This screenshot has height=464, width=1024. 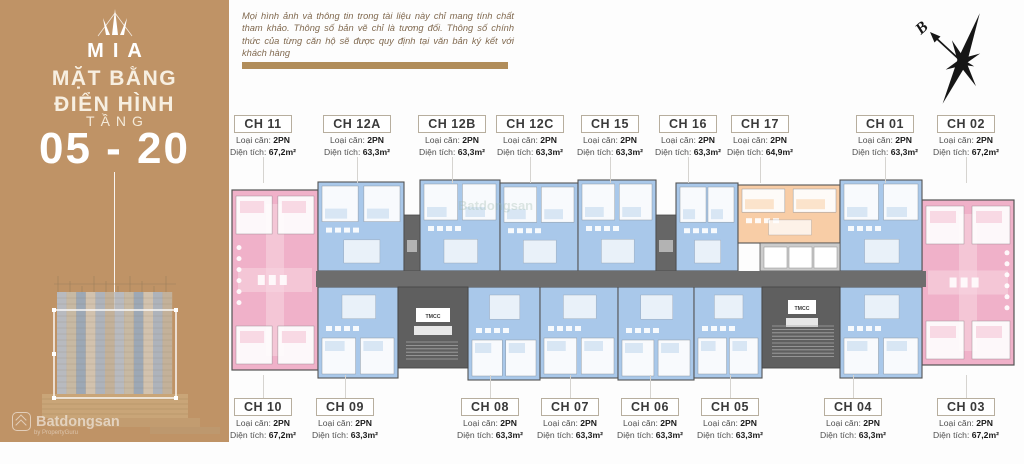 I want to click on unit-label-ch-17: CH 17 Loại căn: 2PN Diện tích: 64,9m², so click(x=760, y=136).